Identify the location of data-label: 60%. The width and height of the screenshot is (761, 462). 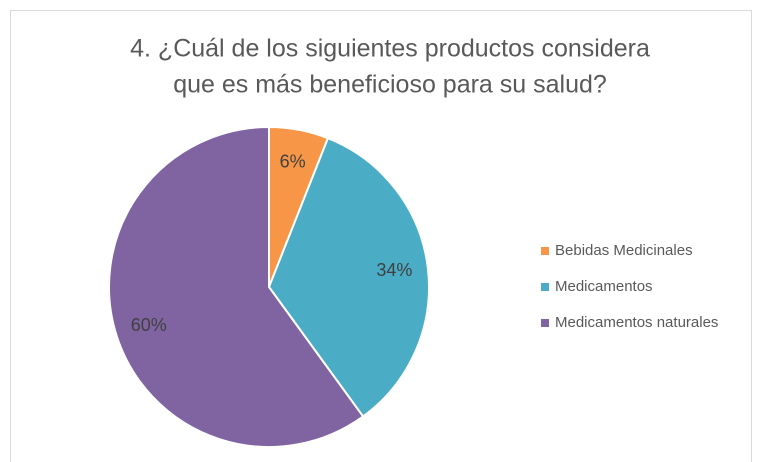
(149, 325).